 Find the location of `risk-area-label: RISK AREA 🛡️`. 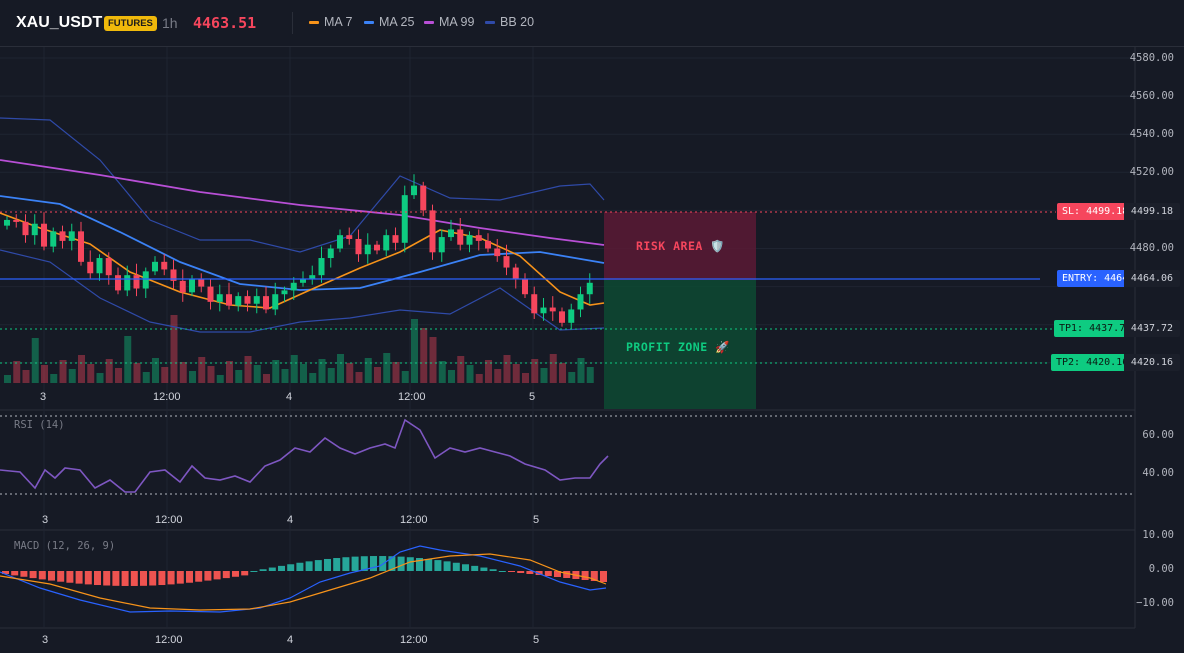

risk-area-label: RISK AREA 🛡️ is located at coordinates (681, 246).